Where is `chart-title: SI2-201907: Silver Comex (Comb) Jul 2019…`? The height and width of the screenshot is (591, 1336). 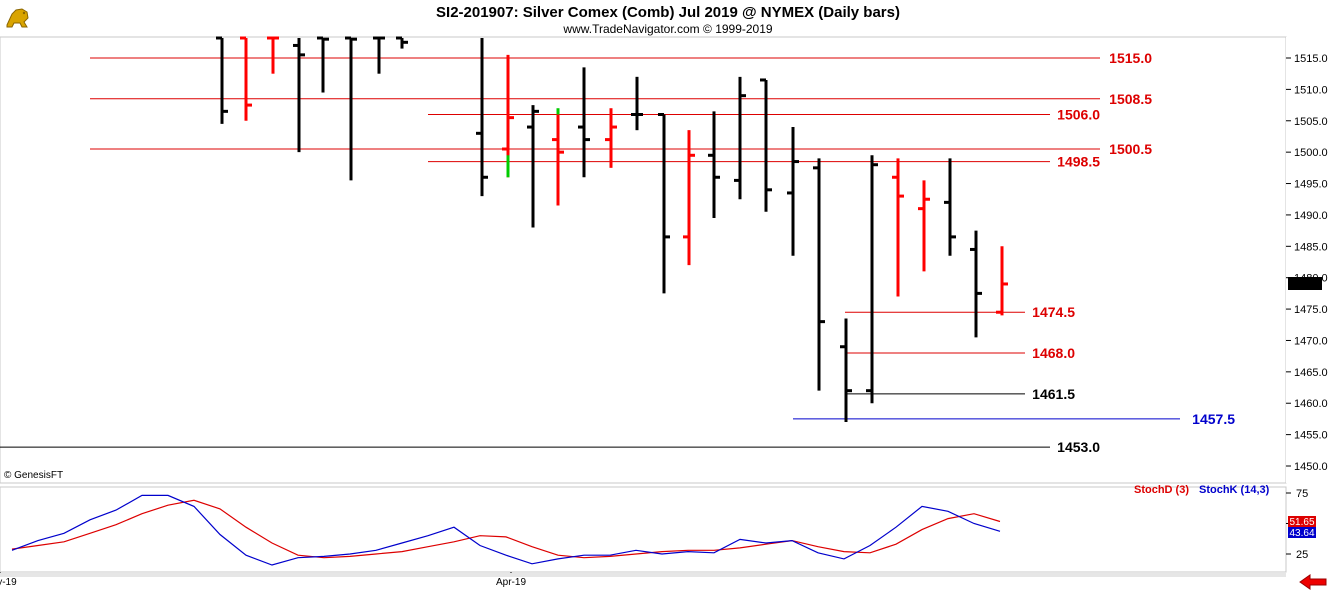 chart-title: SI2-201907: Silver Comex (Comb) Jul 2019… is located at coordinates (668, 12).